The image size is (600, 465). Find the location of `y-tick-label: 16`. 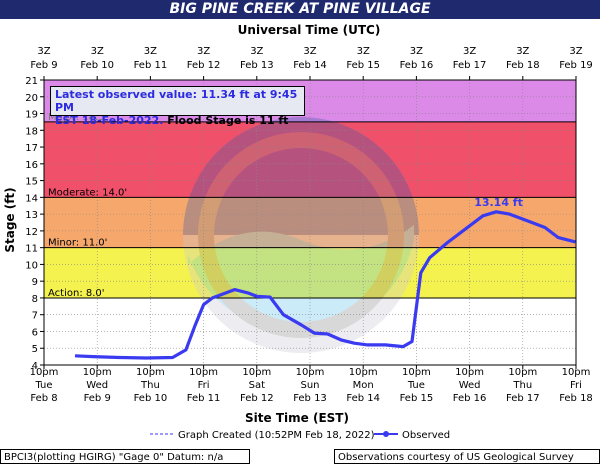

y-tick-label: 16 is located at coordinates (31, 165).